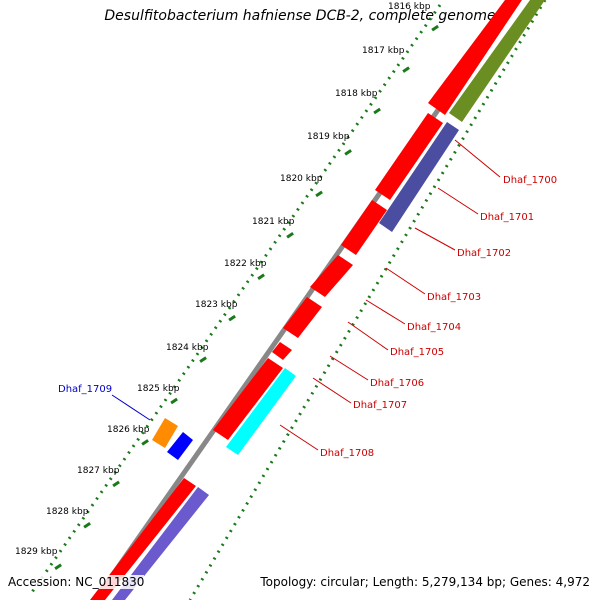  What do you see at coordinates (301, 179) in the screenshot?
I see `tick-label: 1820 kbp` at bounding box center [301, 179].